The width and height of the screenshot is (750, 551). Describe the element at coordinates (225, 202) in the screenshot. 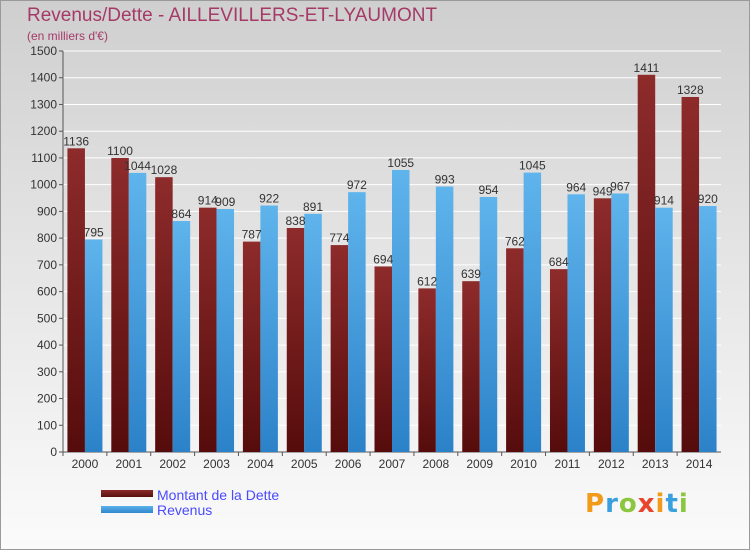

I see `data-label-revenus: 909` at that location.